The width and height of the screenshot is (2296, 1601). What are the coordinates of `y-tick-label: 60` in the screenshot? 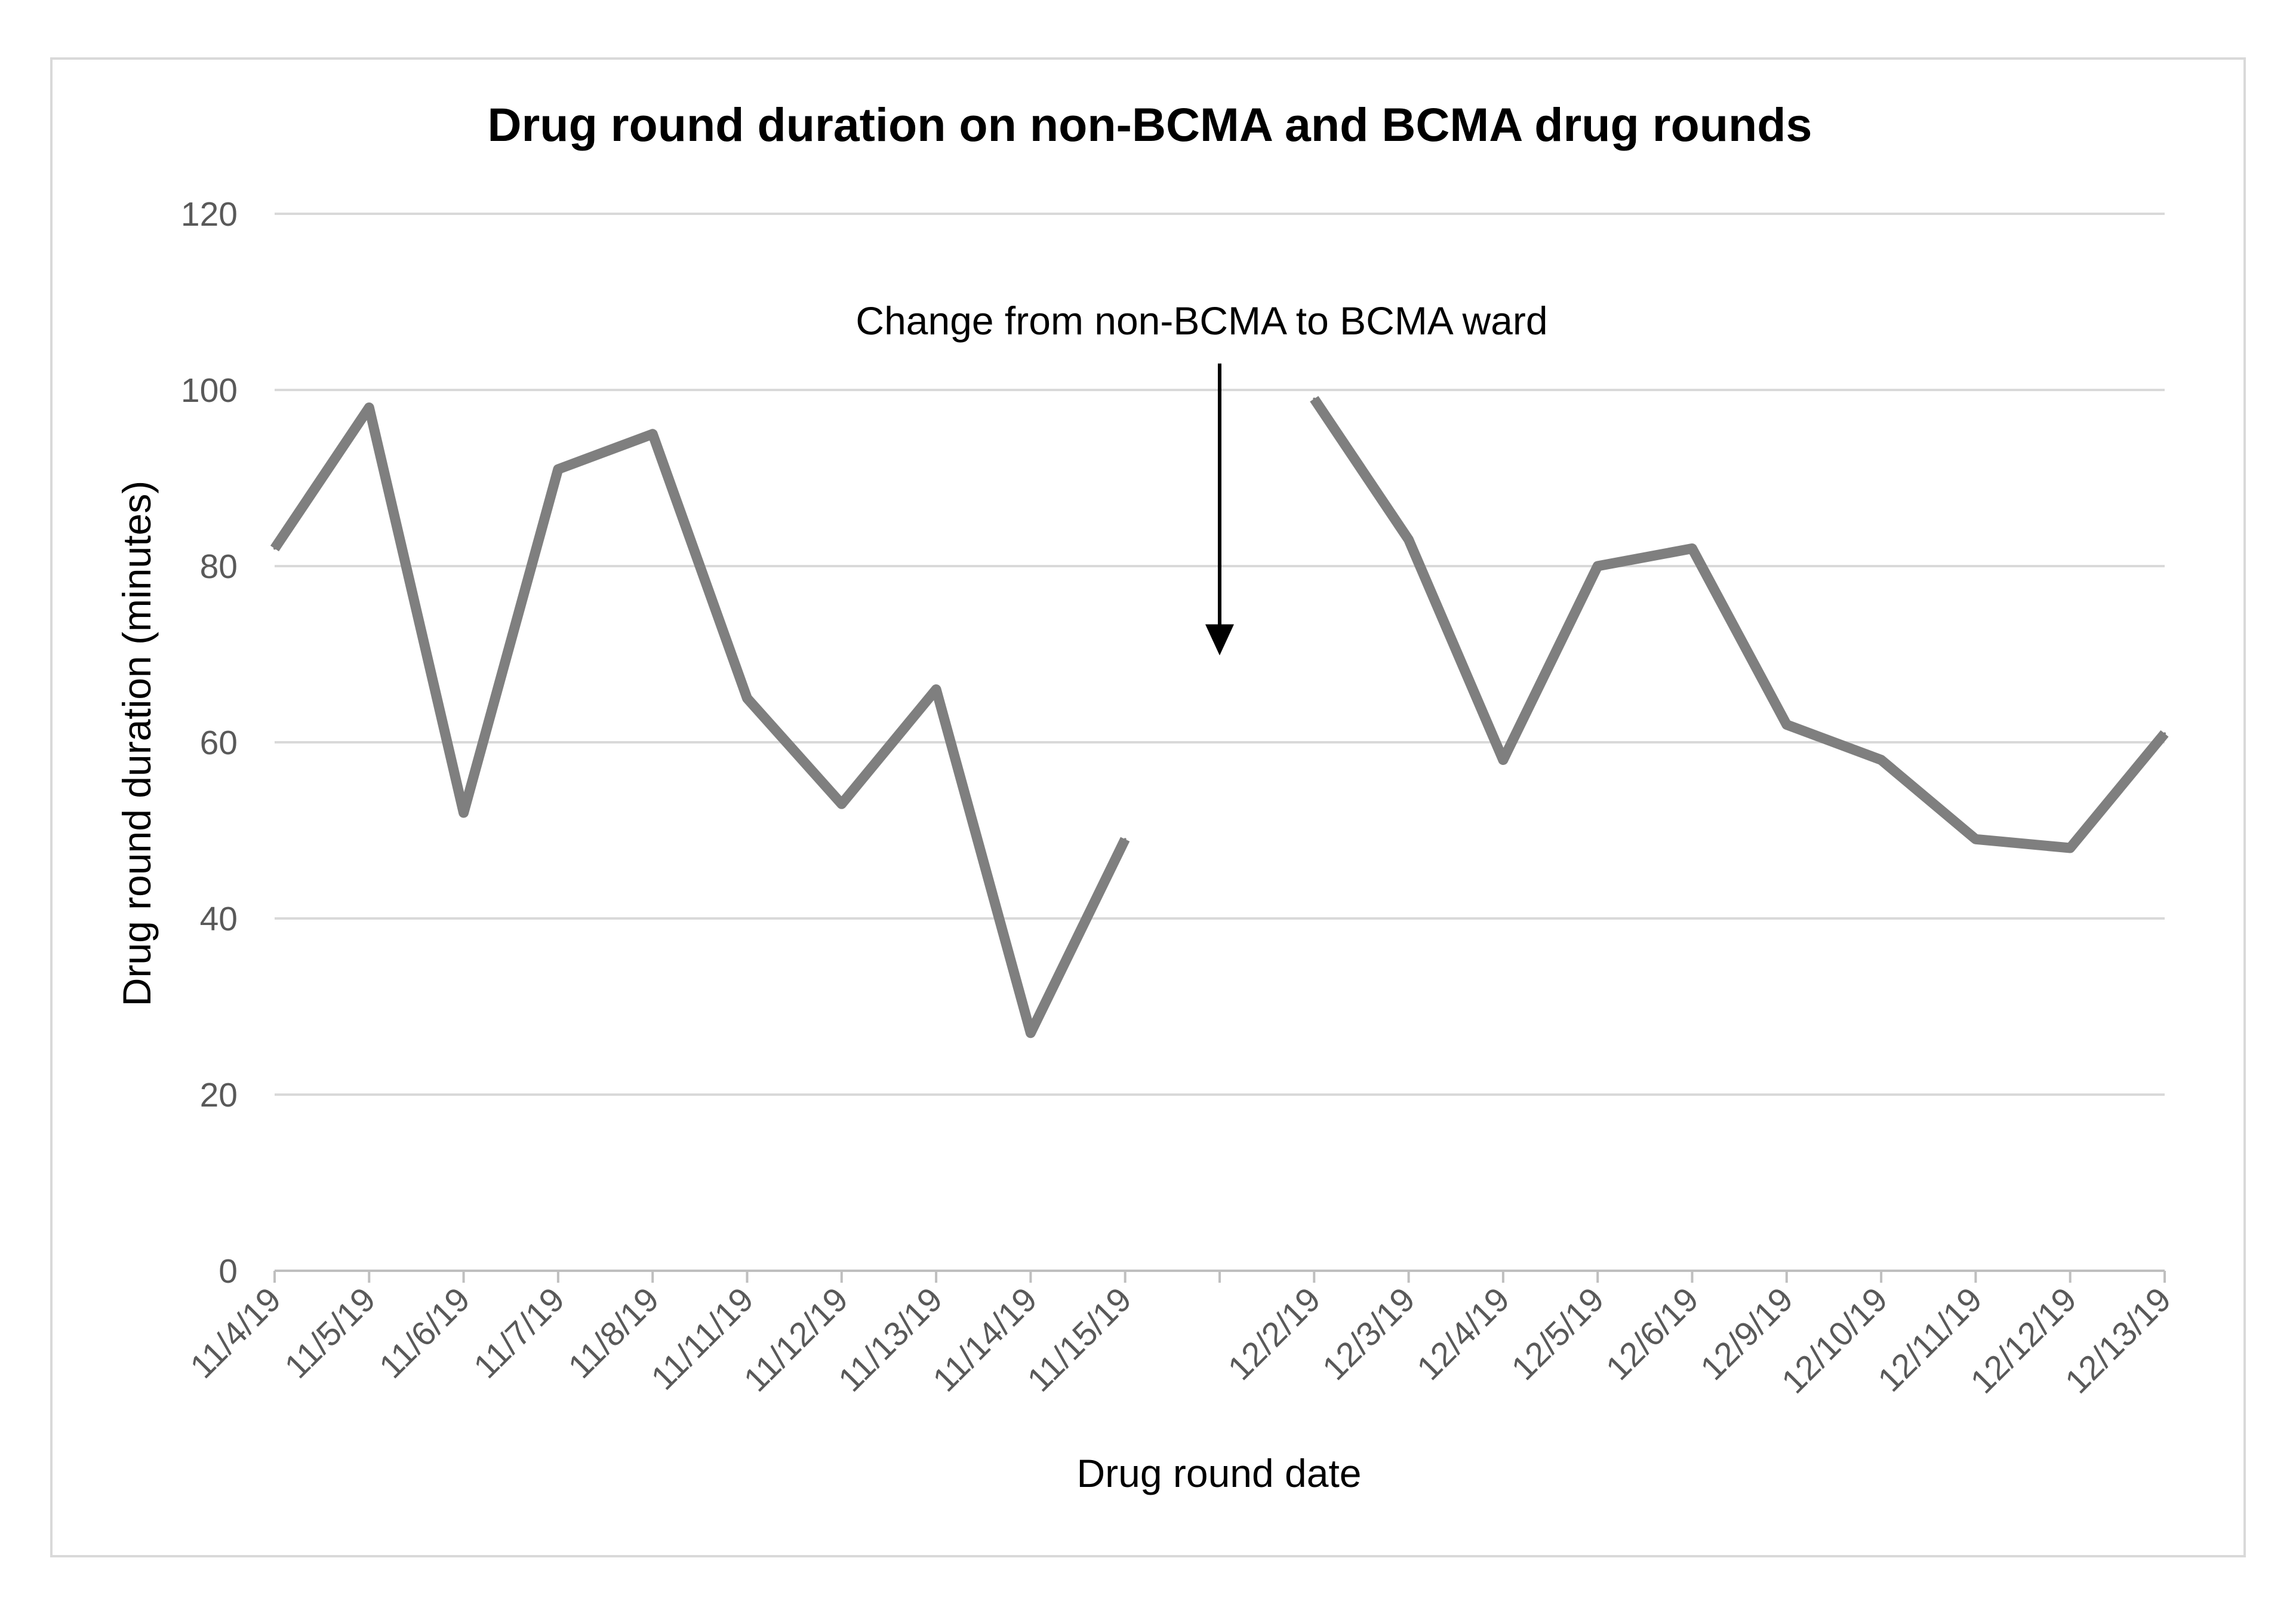 It's located at (219, 743).